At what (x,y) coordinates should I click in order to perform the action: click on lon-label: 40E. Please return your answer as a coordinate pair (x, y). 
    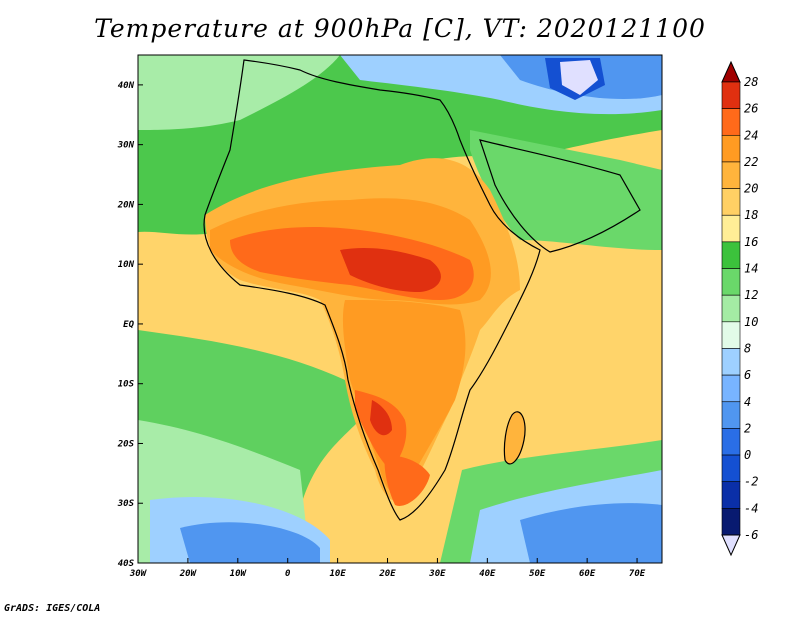
    Looking at the image, I should click on (487, 574).